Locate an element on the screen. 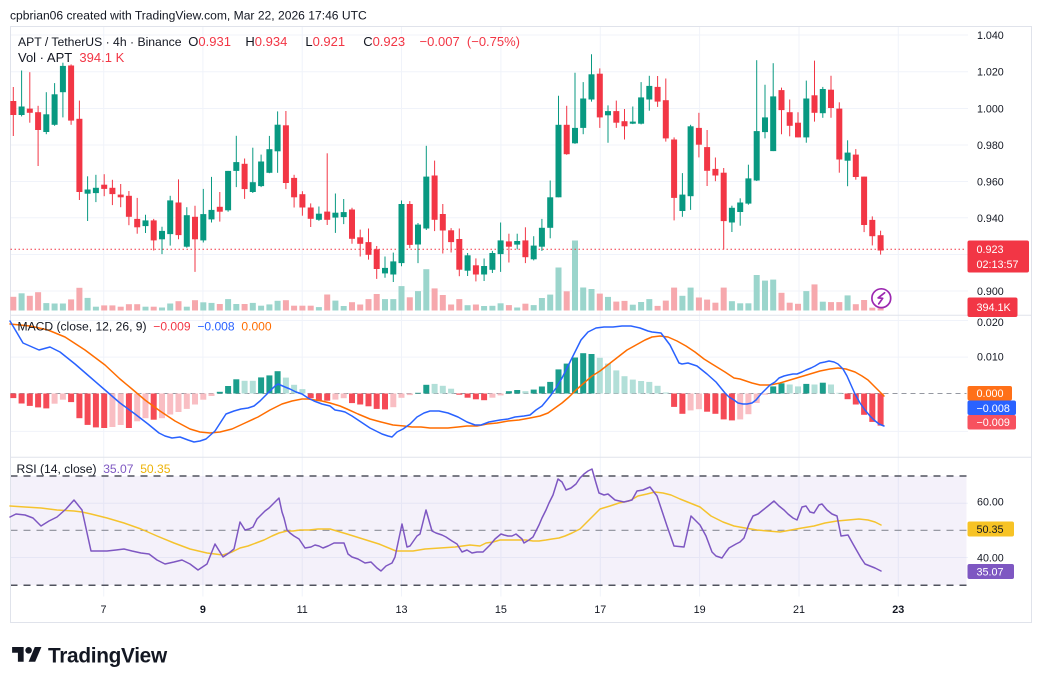  svg-text: 60.00 is located at coordinates (990, 502).